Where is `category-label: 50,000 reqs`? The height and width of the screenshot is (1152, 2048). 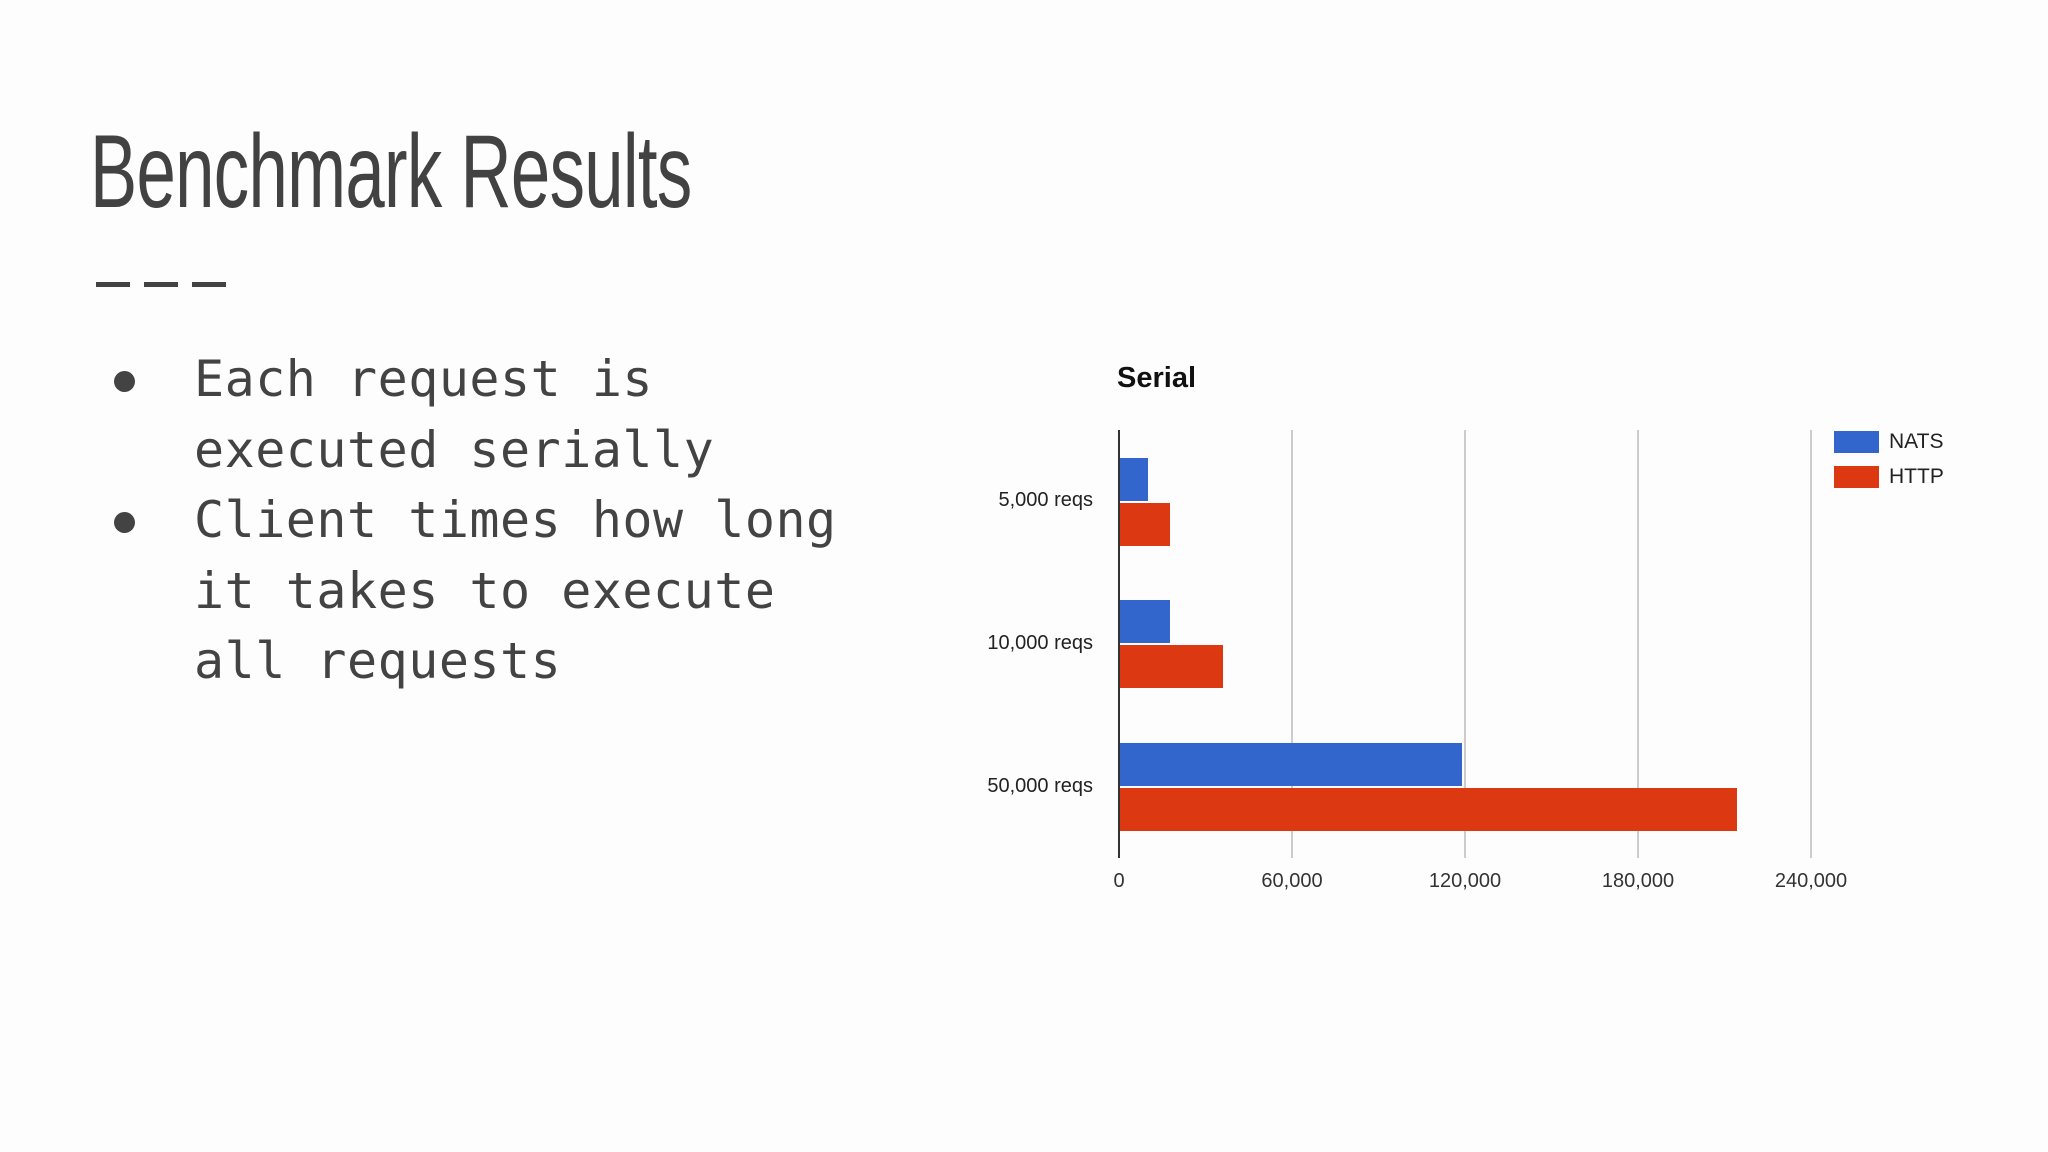
category-label: 50,000 reqs is located at coordinates (1040, 786).